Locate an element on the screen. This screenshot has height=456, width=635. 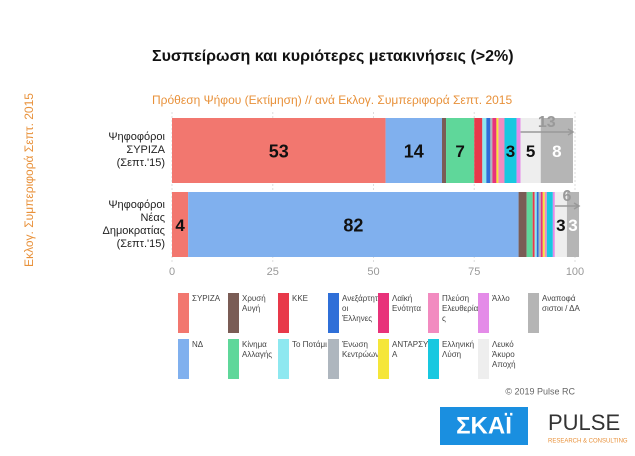
legend-label: Πλεύση Ελευθερίας is located at coordinates (460, 308).